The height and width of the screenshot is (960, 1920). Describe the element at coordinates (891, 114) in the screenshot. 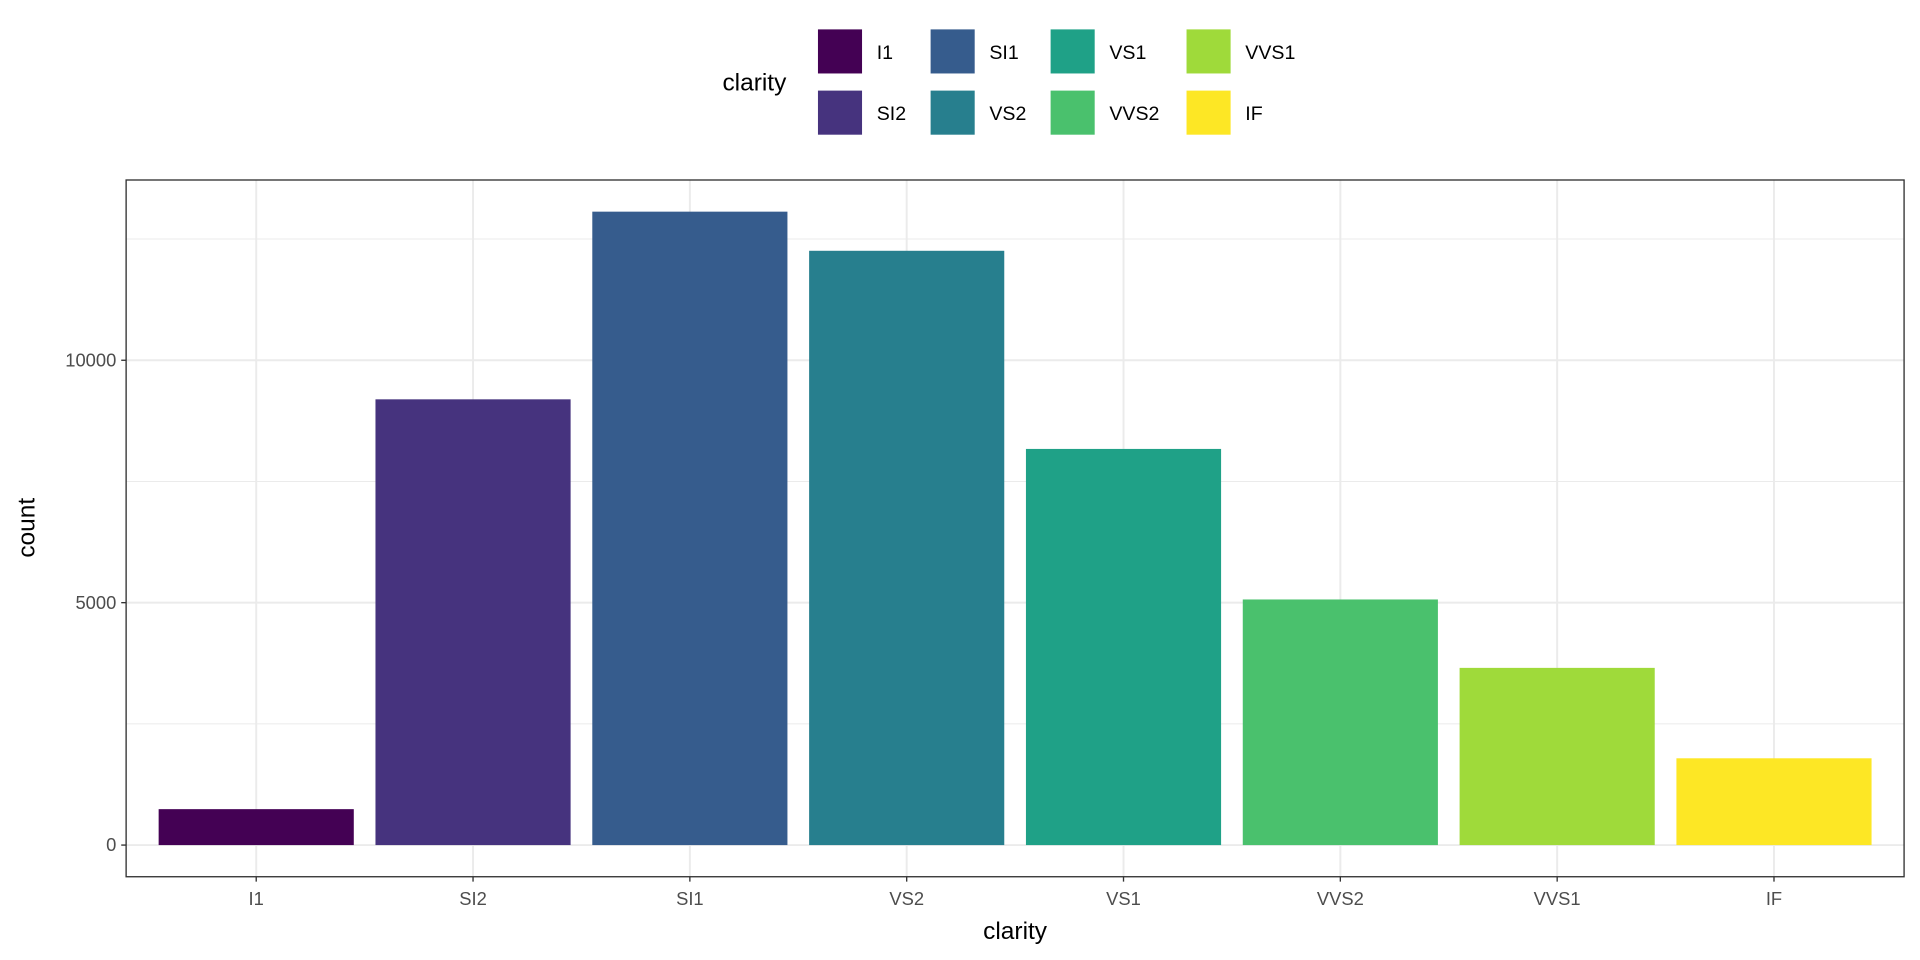

I see `legend-label: SI2` at that location.